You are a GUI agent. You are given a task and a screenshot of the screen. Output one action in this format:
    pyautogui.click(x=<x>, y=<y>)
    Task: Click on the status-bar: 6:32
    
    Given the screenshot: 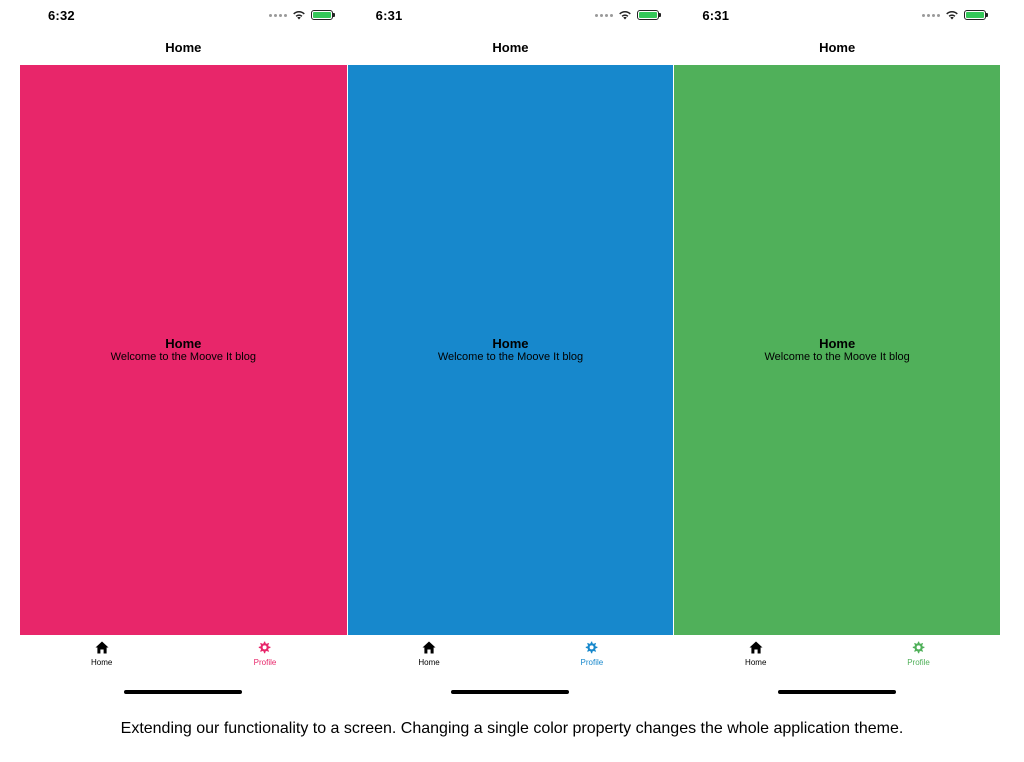 What is the action you would take?
    pyautogui.click(x=183, y=15)
    